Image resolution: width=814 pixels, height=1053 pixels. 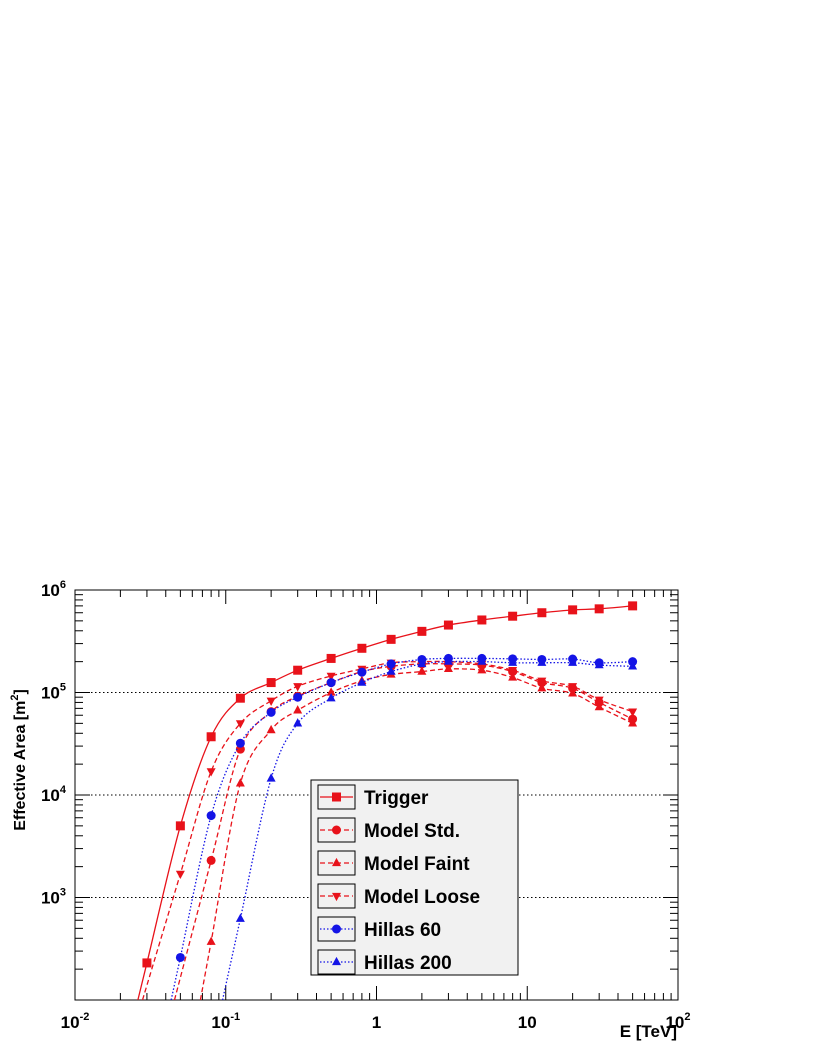 I want to click on y-tick-label-exp: 5, so click(x=63, y=688).